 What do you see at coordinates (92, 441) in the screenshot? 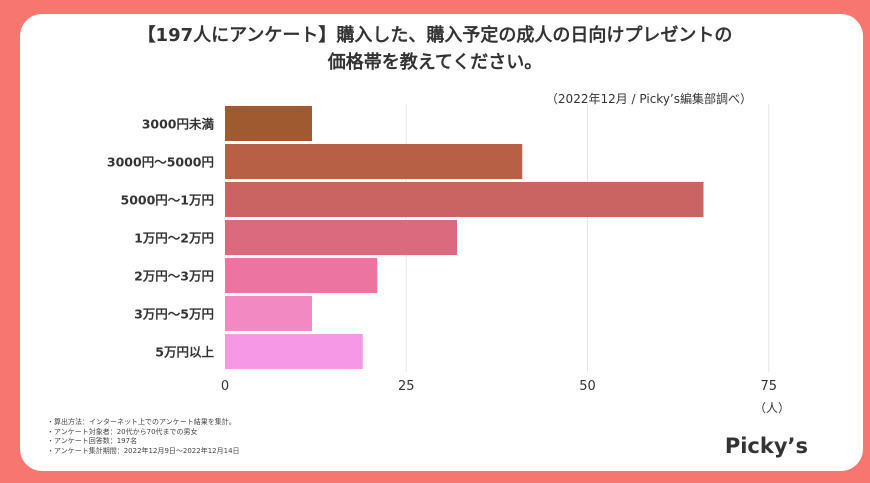
I see `note: ・アンケート回答数：197名` at bounding box center [92, 441].